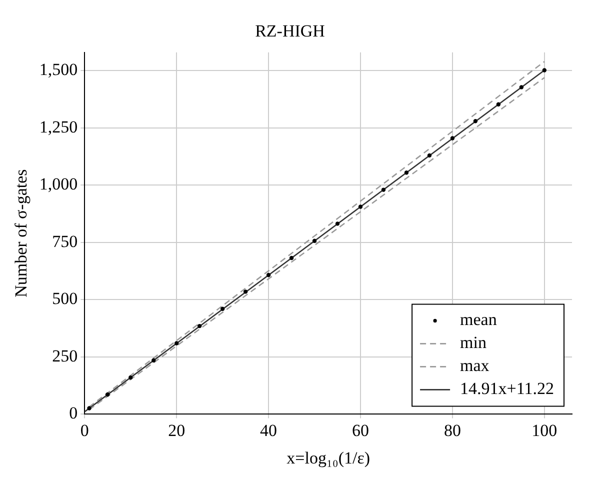 Image resolution: width=594 pixels, height=481 pixels. Describe the element at coordinates (545, 430) in the screenshot. I see `x-tick-label: 100` at that location.